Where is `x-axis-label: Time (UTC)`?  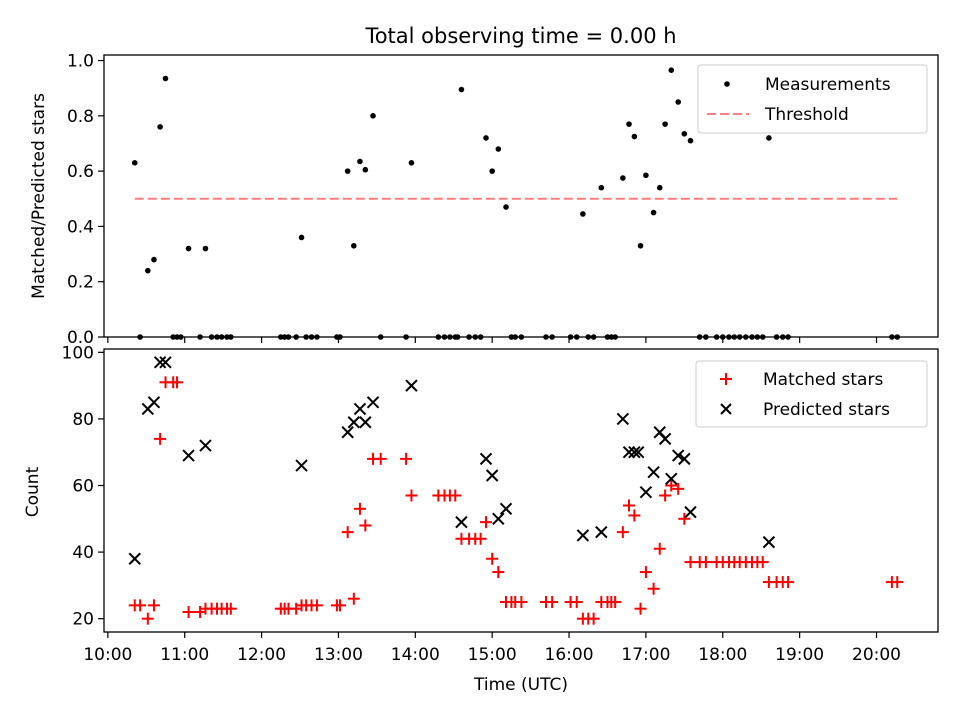
x-axis-label: Time (UTC) is located at coordinates (520, 685).